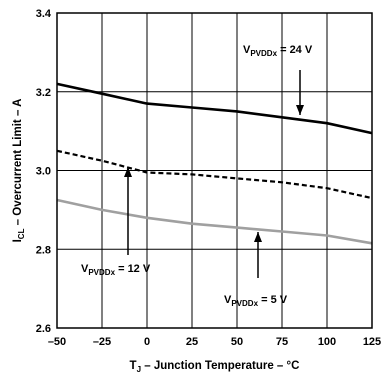  I want to click on y-tick-label: 2.8, so click(43, 250).